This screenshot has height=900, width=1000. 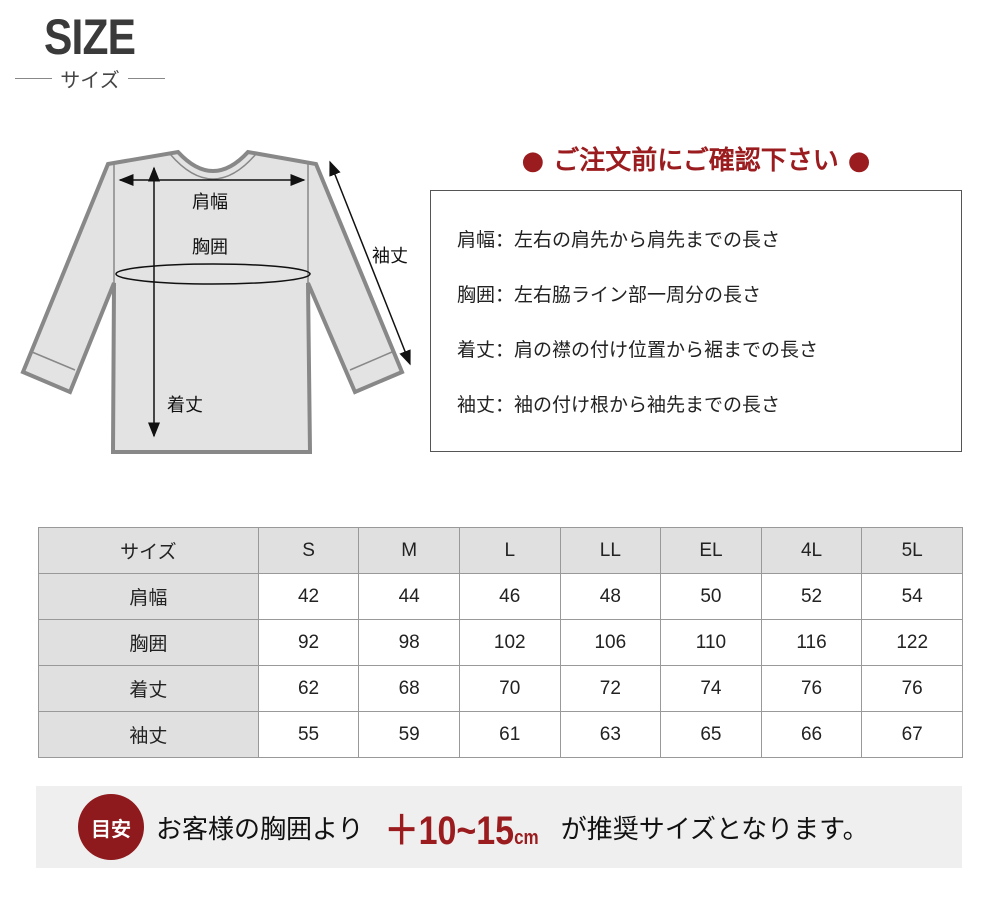 I want to click on row-label: 肩幅, so click(x=148, y=596).